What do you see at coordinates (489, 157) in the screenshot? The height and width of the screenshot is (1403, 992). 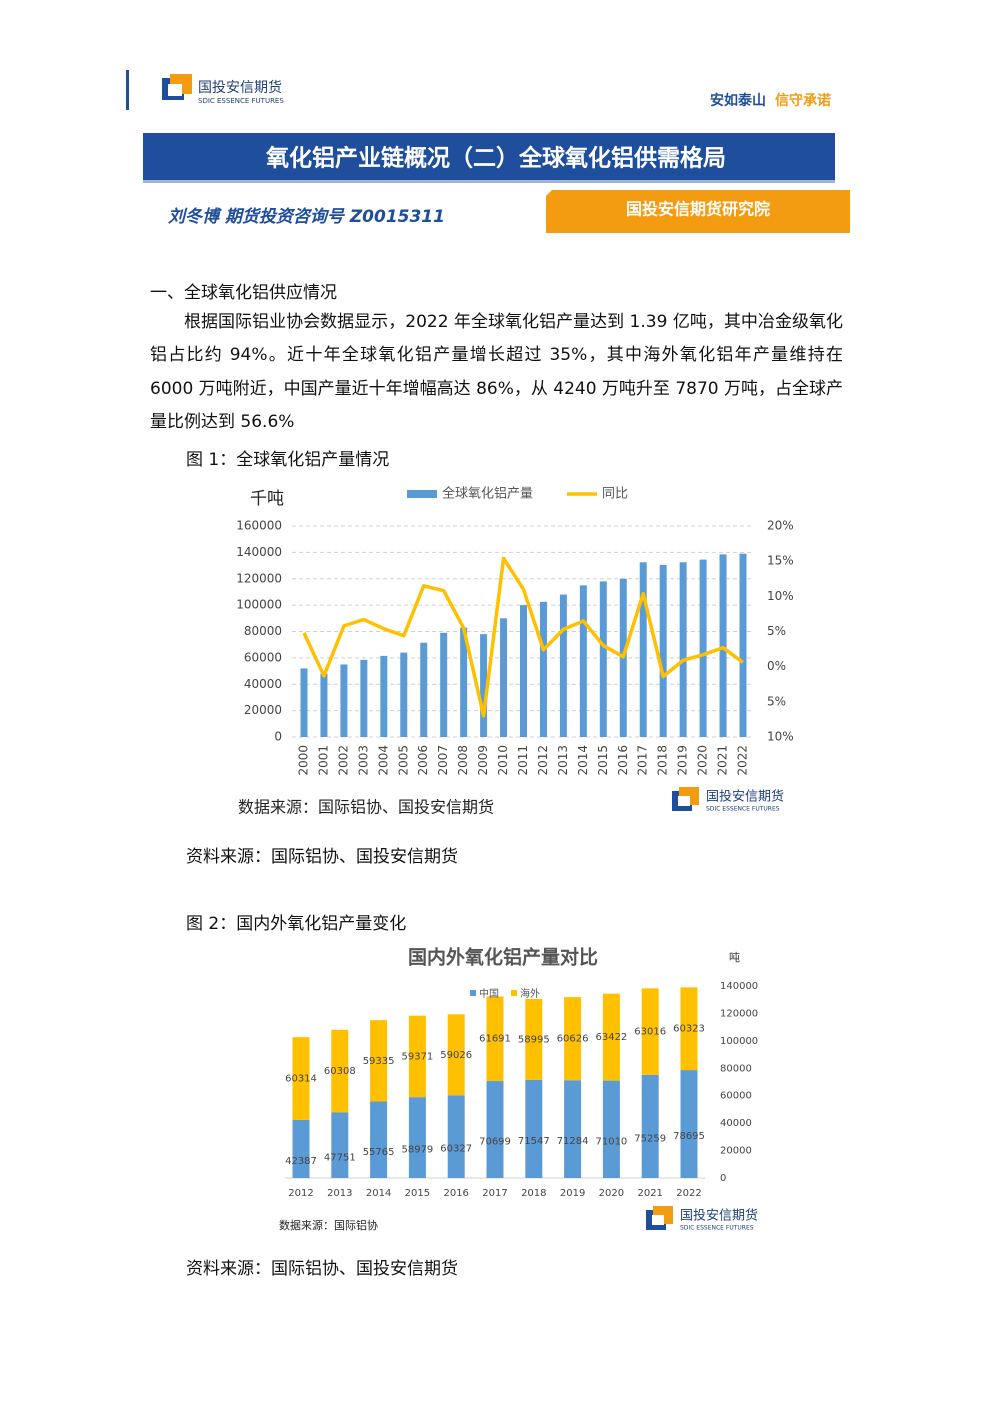 I see `title-banner` at bounding box center [489, 157].